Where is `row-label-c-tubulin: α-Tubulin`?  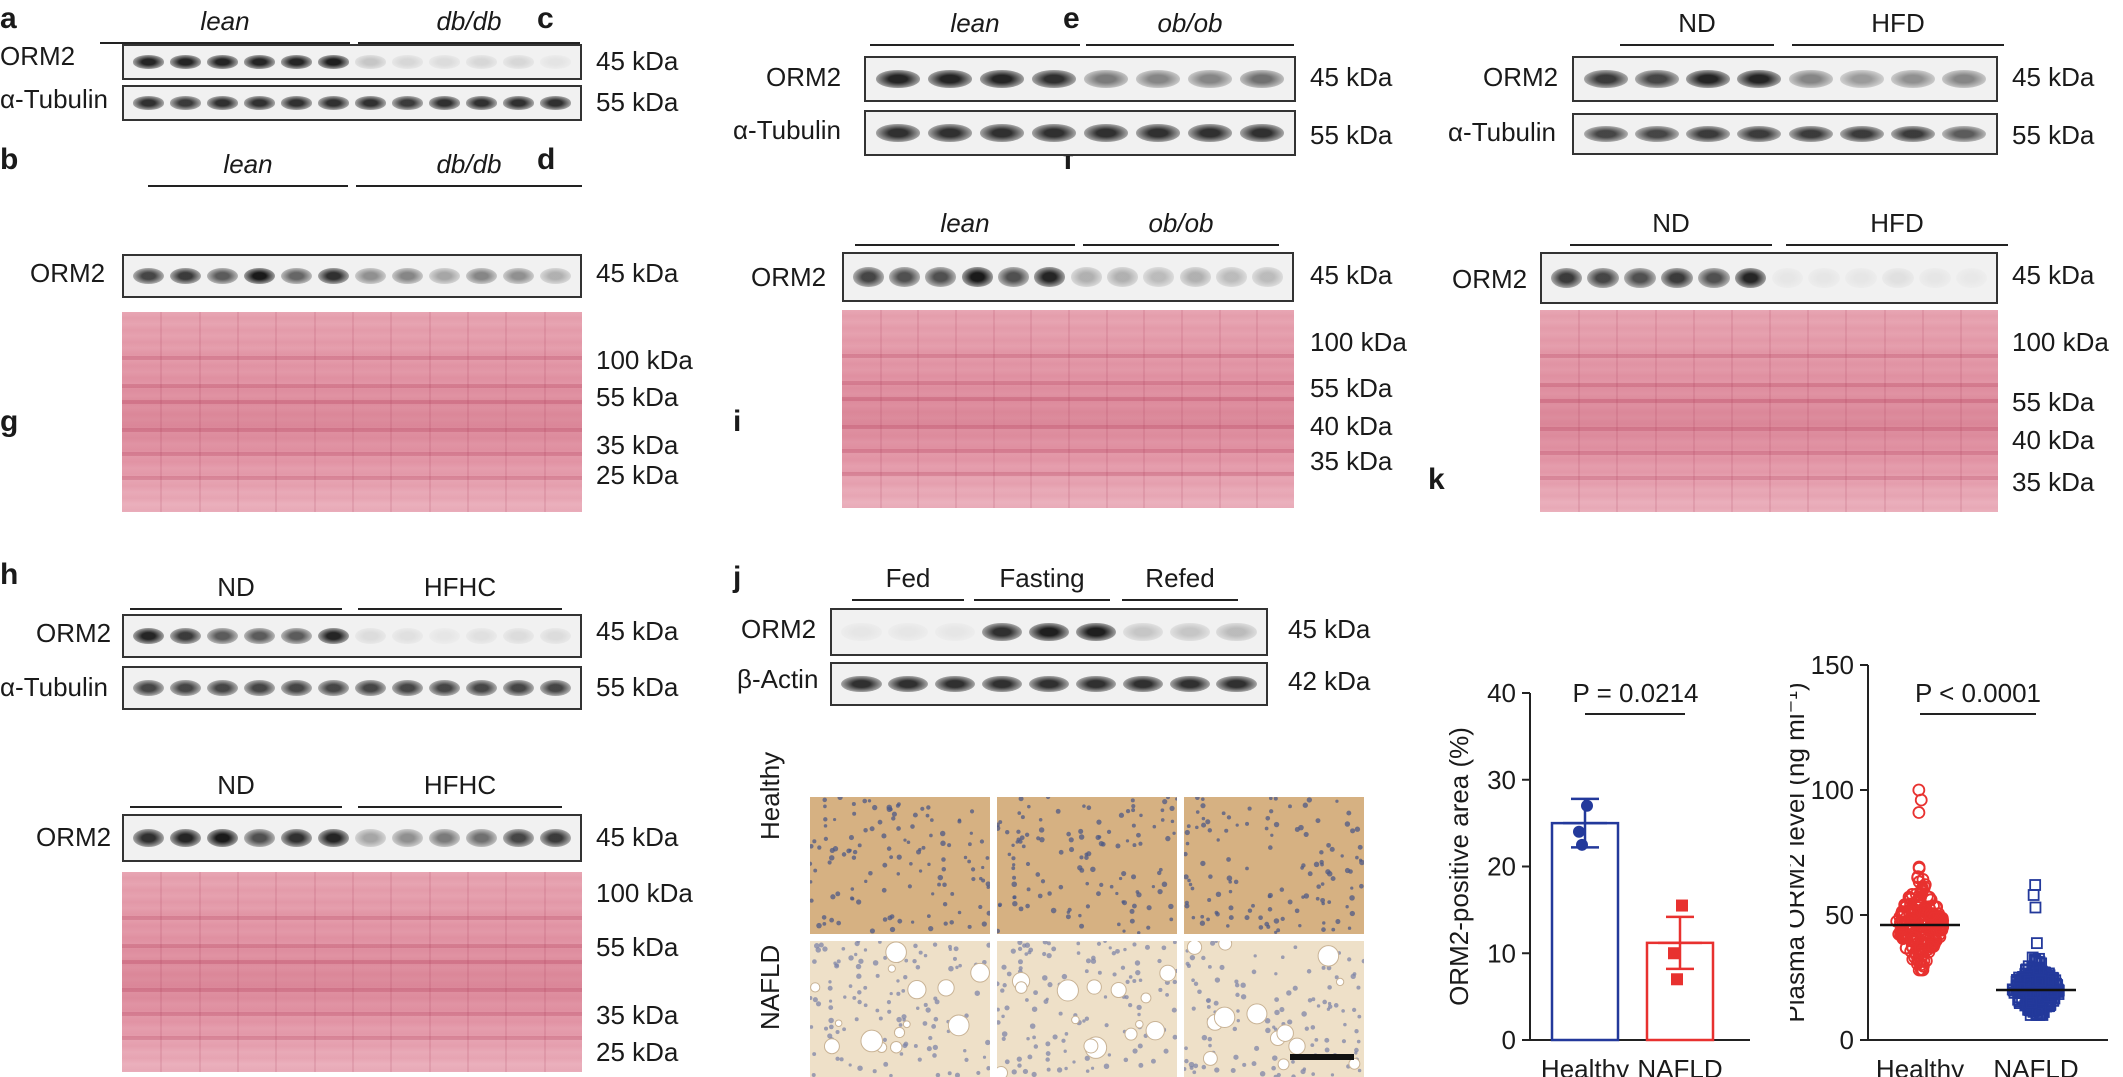
row-label-c-tubulin: α-Tubulin is located at coordinates (787, 130).